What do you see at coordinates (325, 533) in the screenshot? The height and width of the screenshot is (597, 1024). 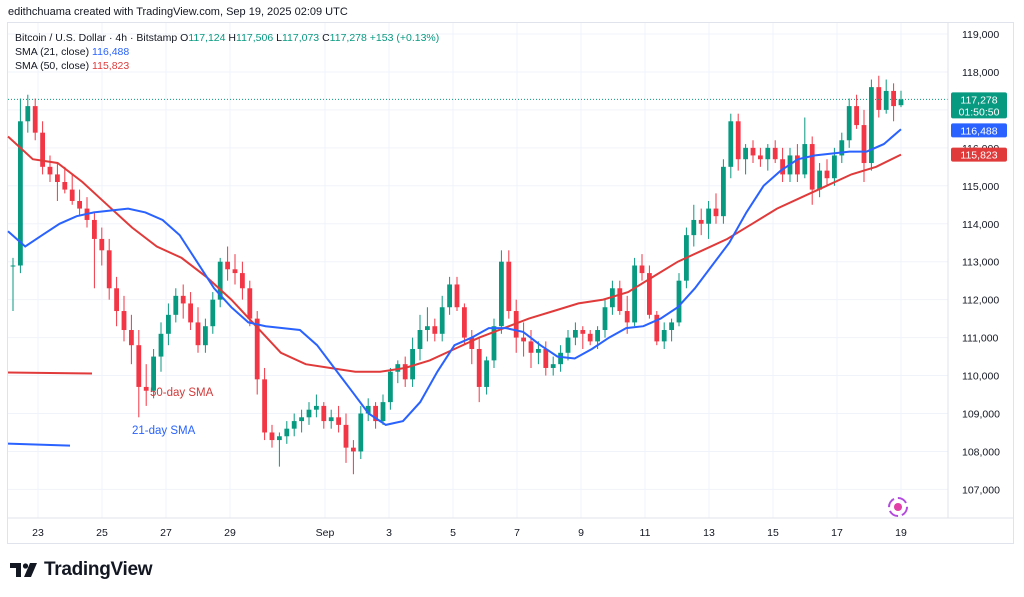 I see `x-tick-label: Sep` at bounding box center [325, 533].